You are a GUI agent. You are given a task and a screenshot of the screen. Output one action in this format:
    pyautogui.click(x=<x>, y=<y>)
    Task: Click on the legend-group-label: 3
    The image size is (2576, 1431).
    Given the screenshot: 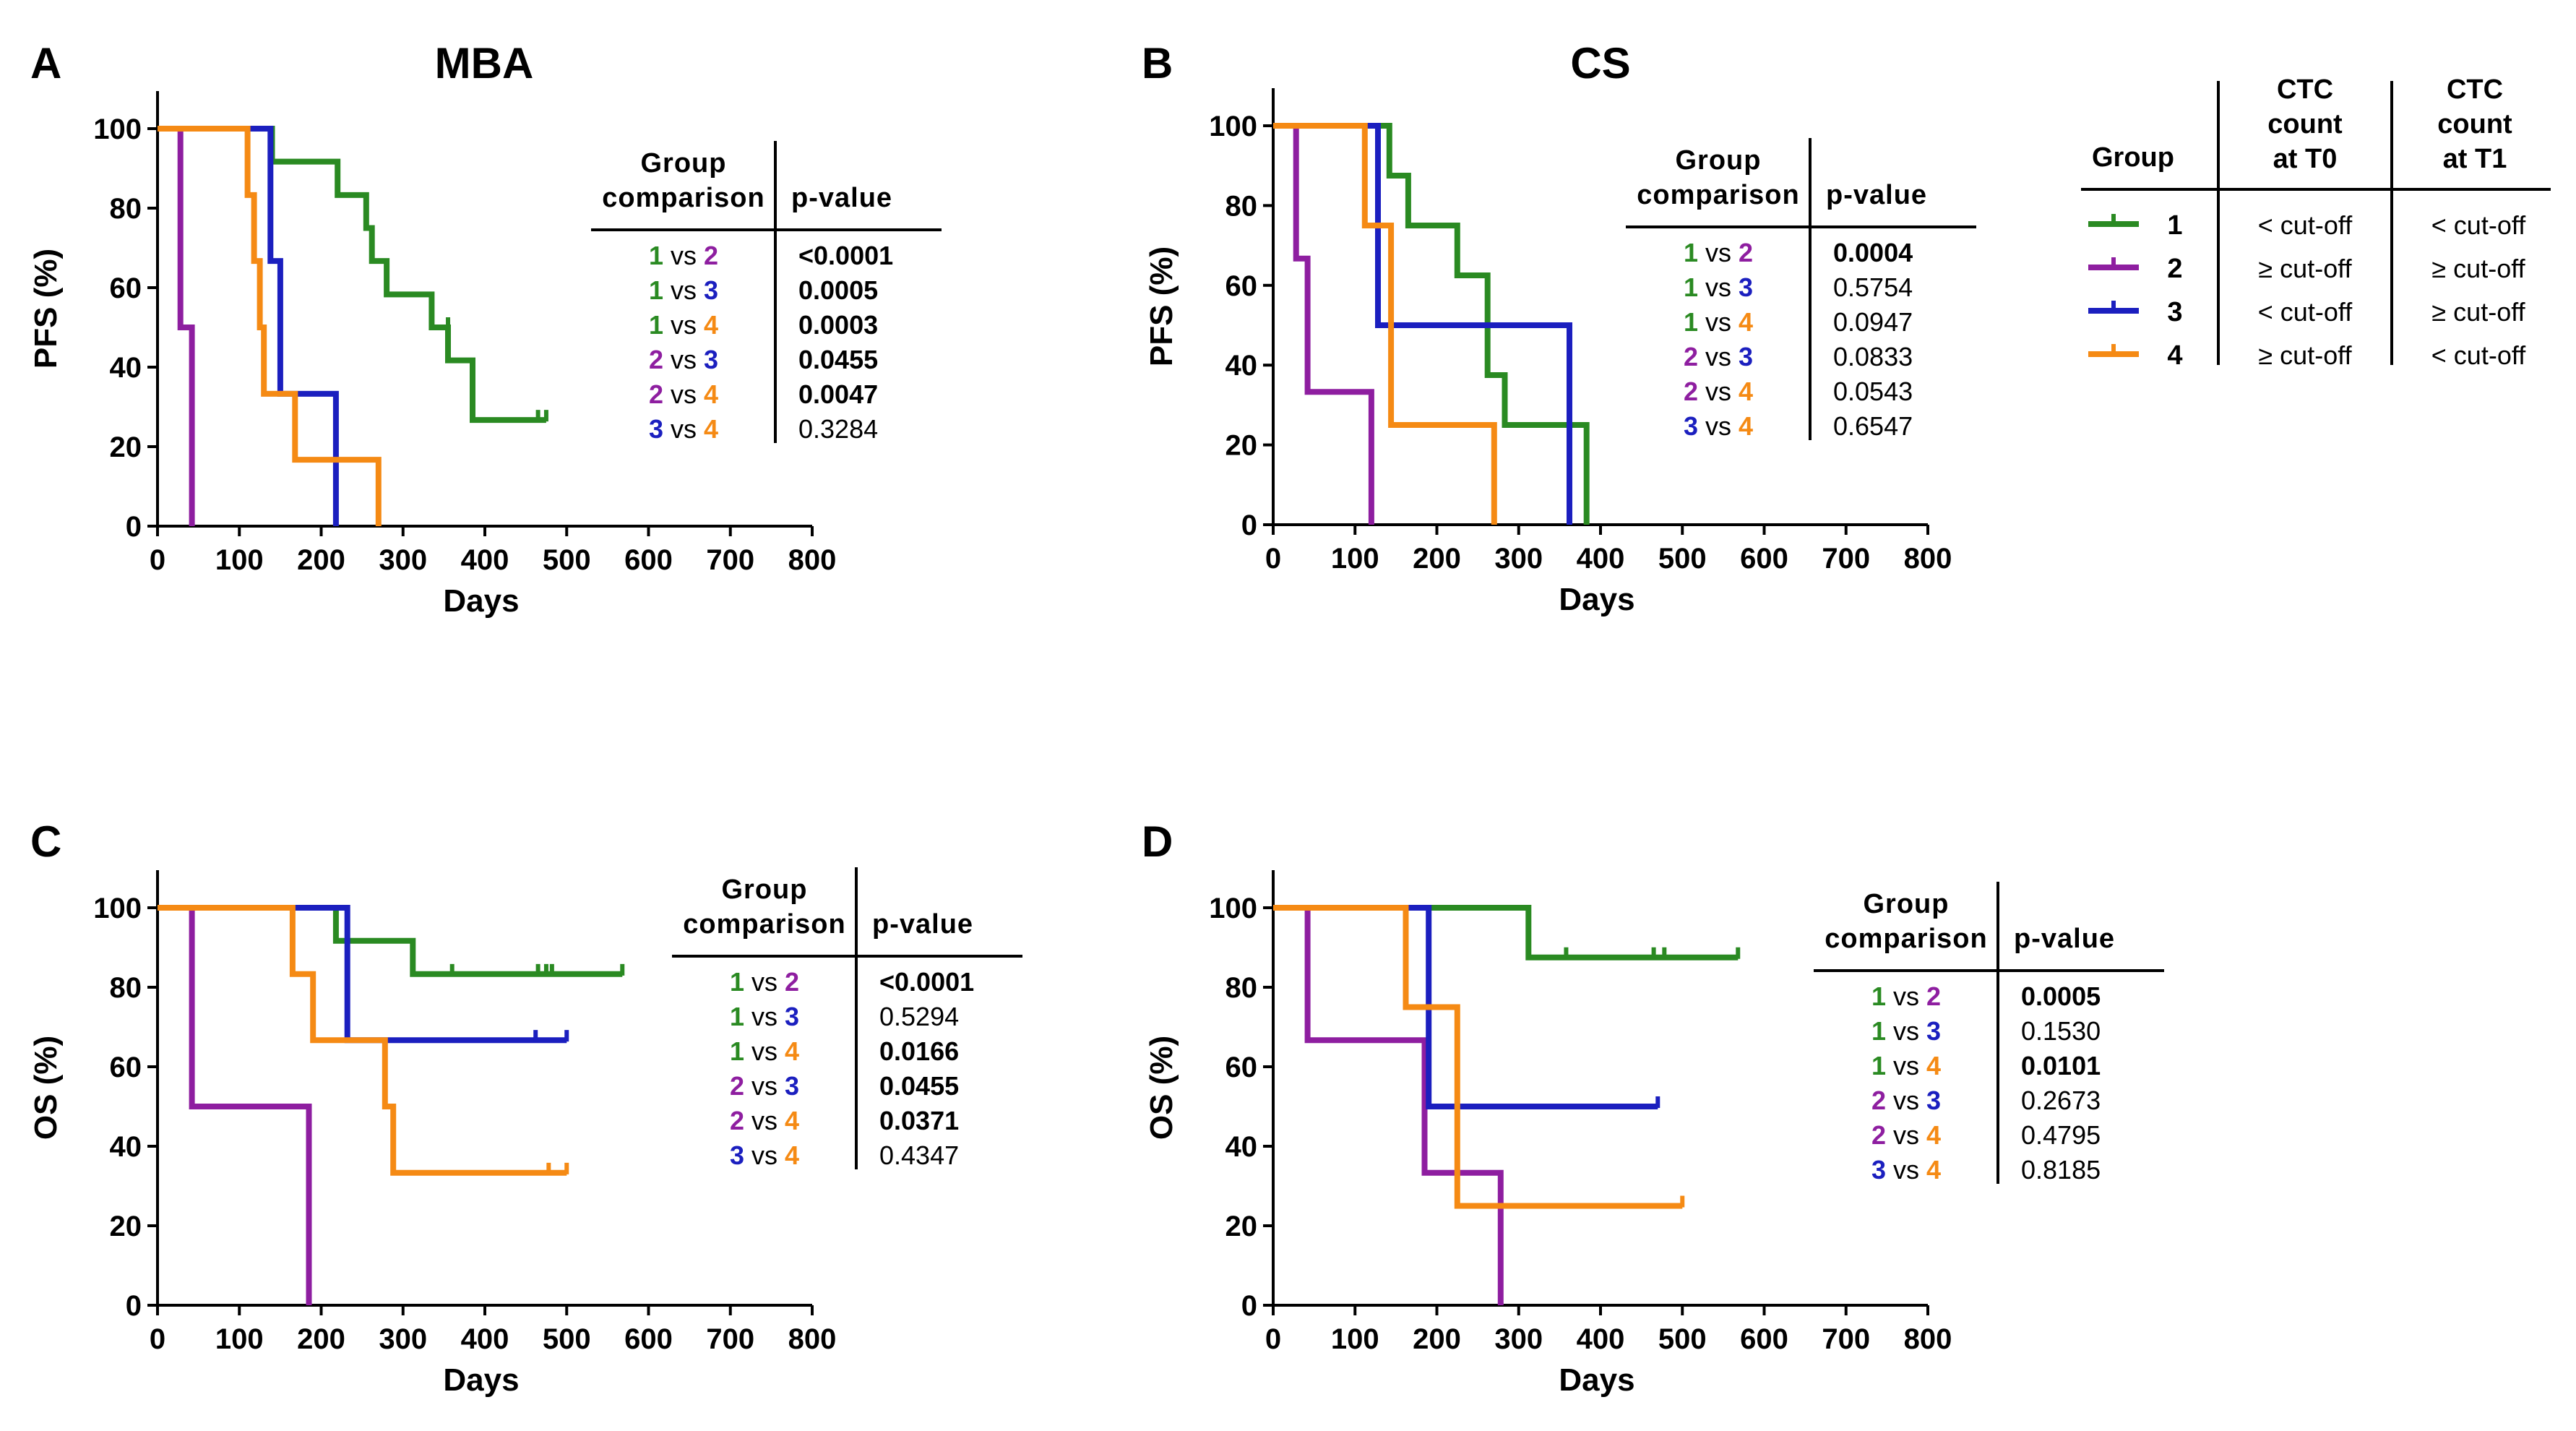 What is the action you would take?
    pyautogui.click(x=2174, y=312)
    